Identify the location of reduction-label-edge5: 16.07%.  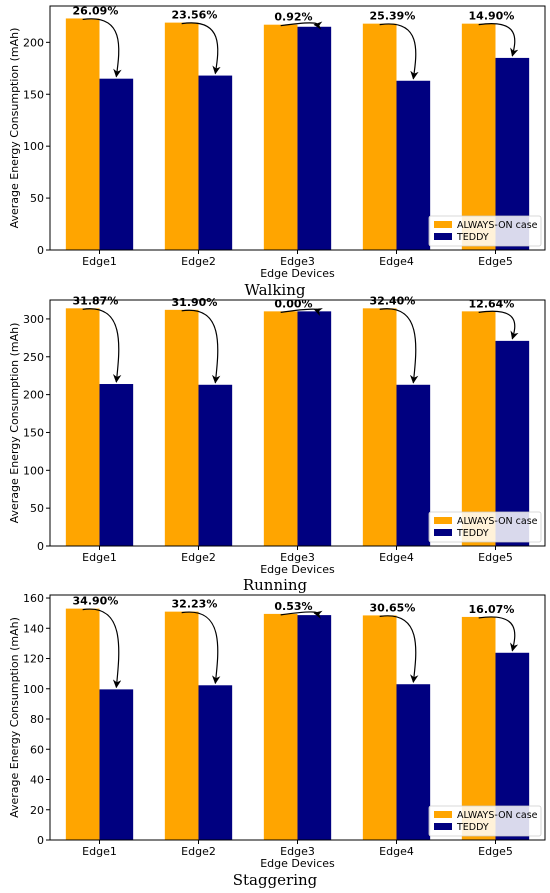
(492, 609).